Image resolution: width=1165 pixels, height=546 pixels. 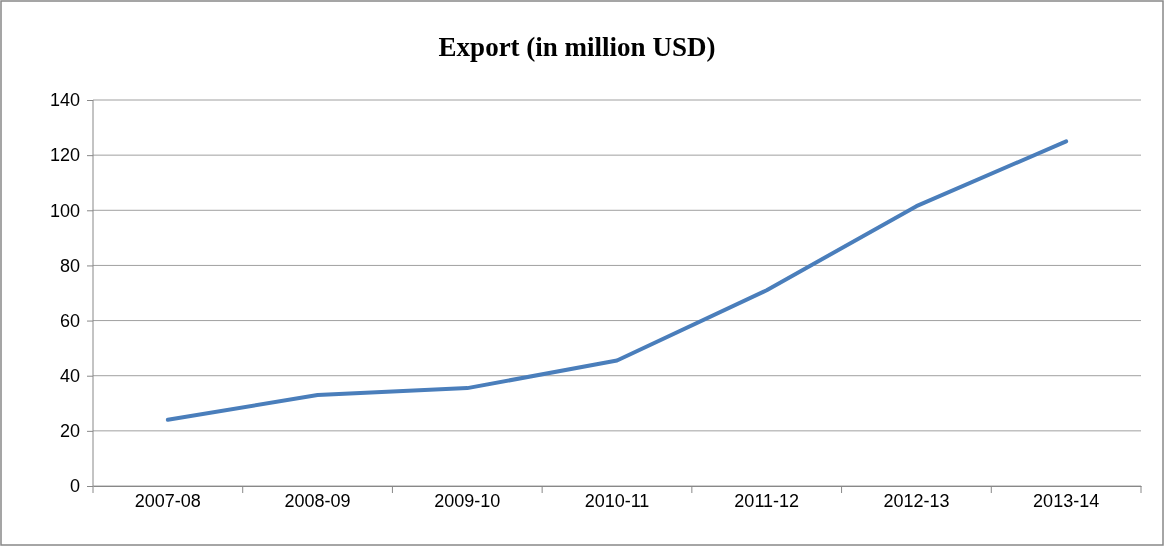 I want to click on chart-title: Export (in million USD), so click(x=577, y=47).